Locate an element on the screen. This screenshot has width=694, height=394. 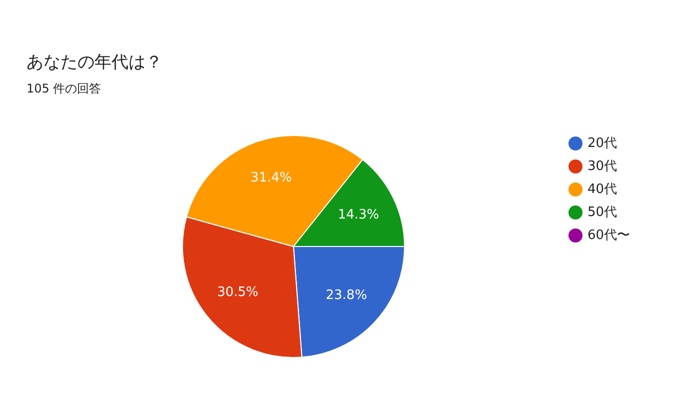
legend-label: 30代 is located at coordinates (603, 166).